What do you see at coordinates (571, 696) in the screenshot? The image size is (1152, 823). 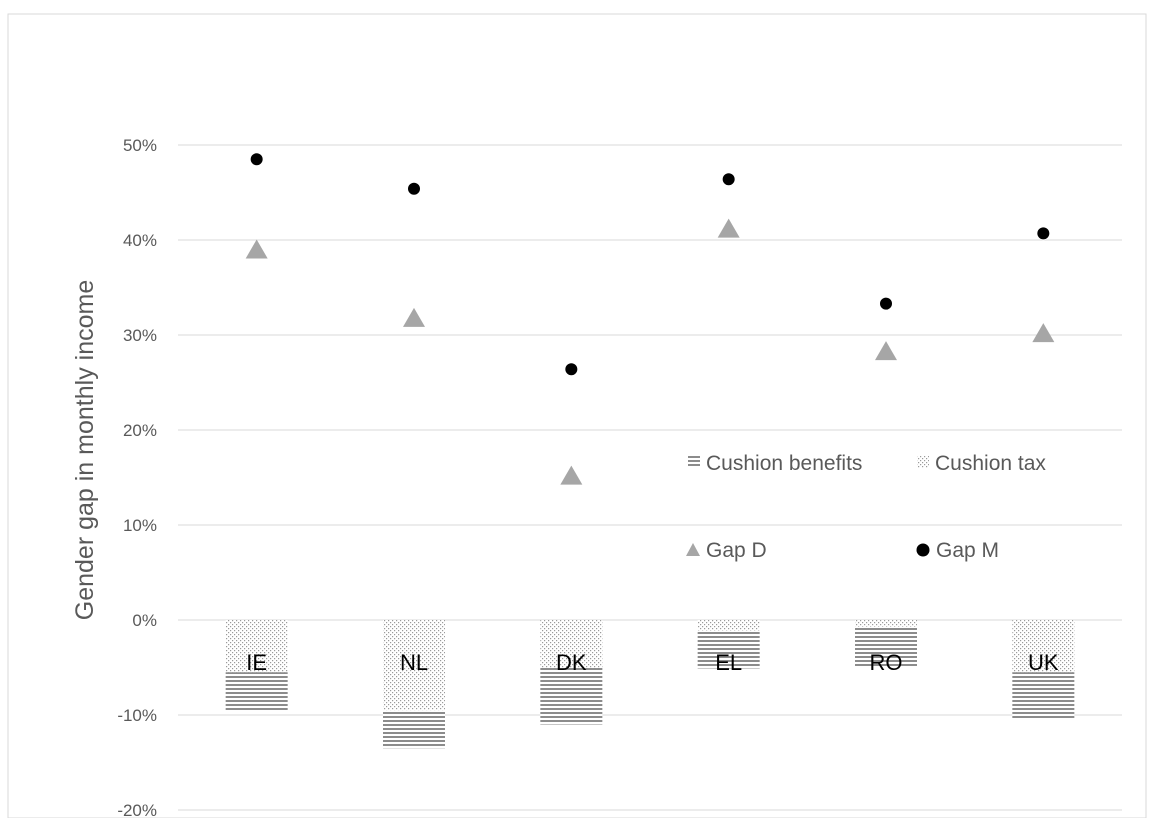 I see `bar-cushion-benefits-dk` at bounding box center [571, 696].